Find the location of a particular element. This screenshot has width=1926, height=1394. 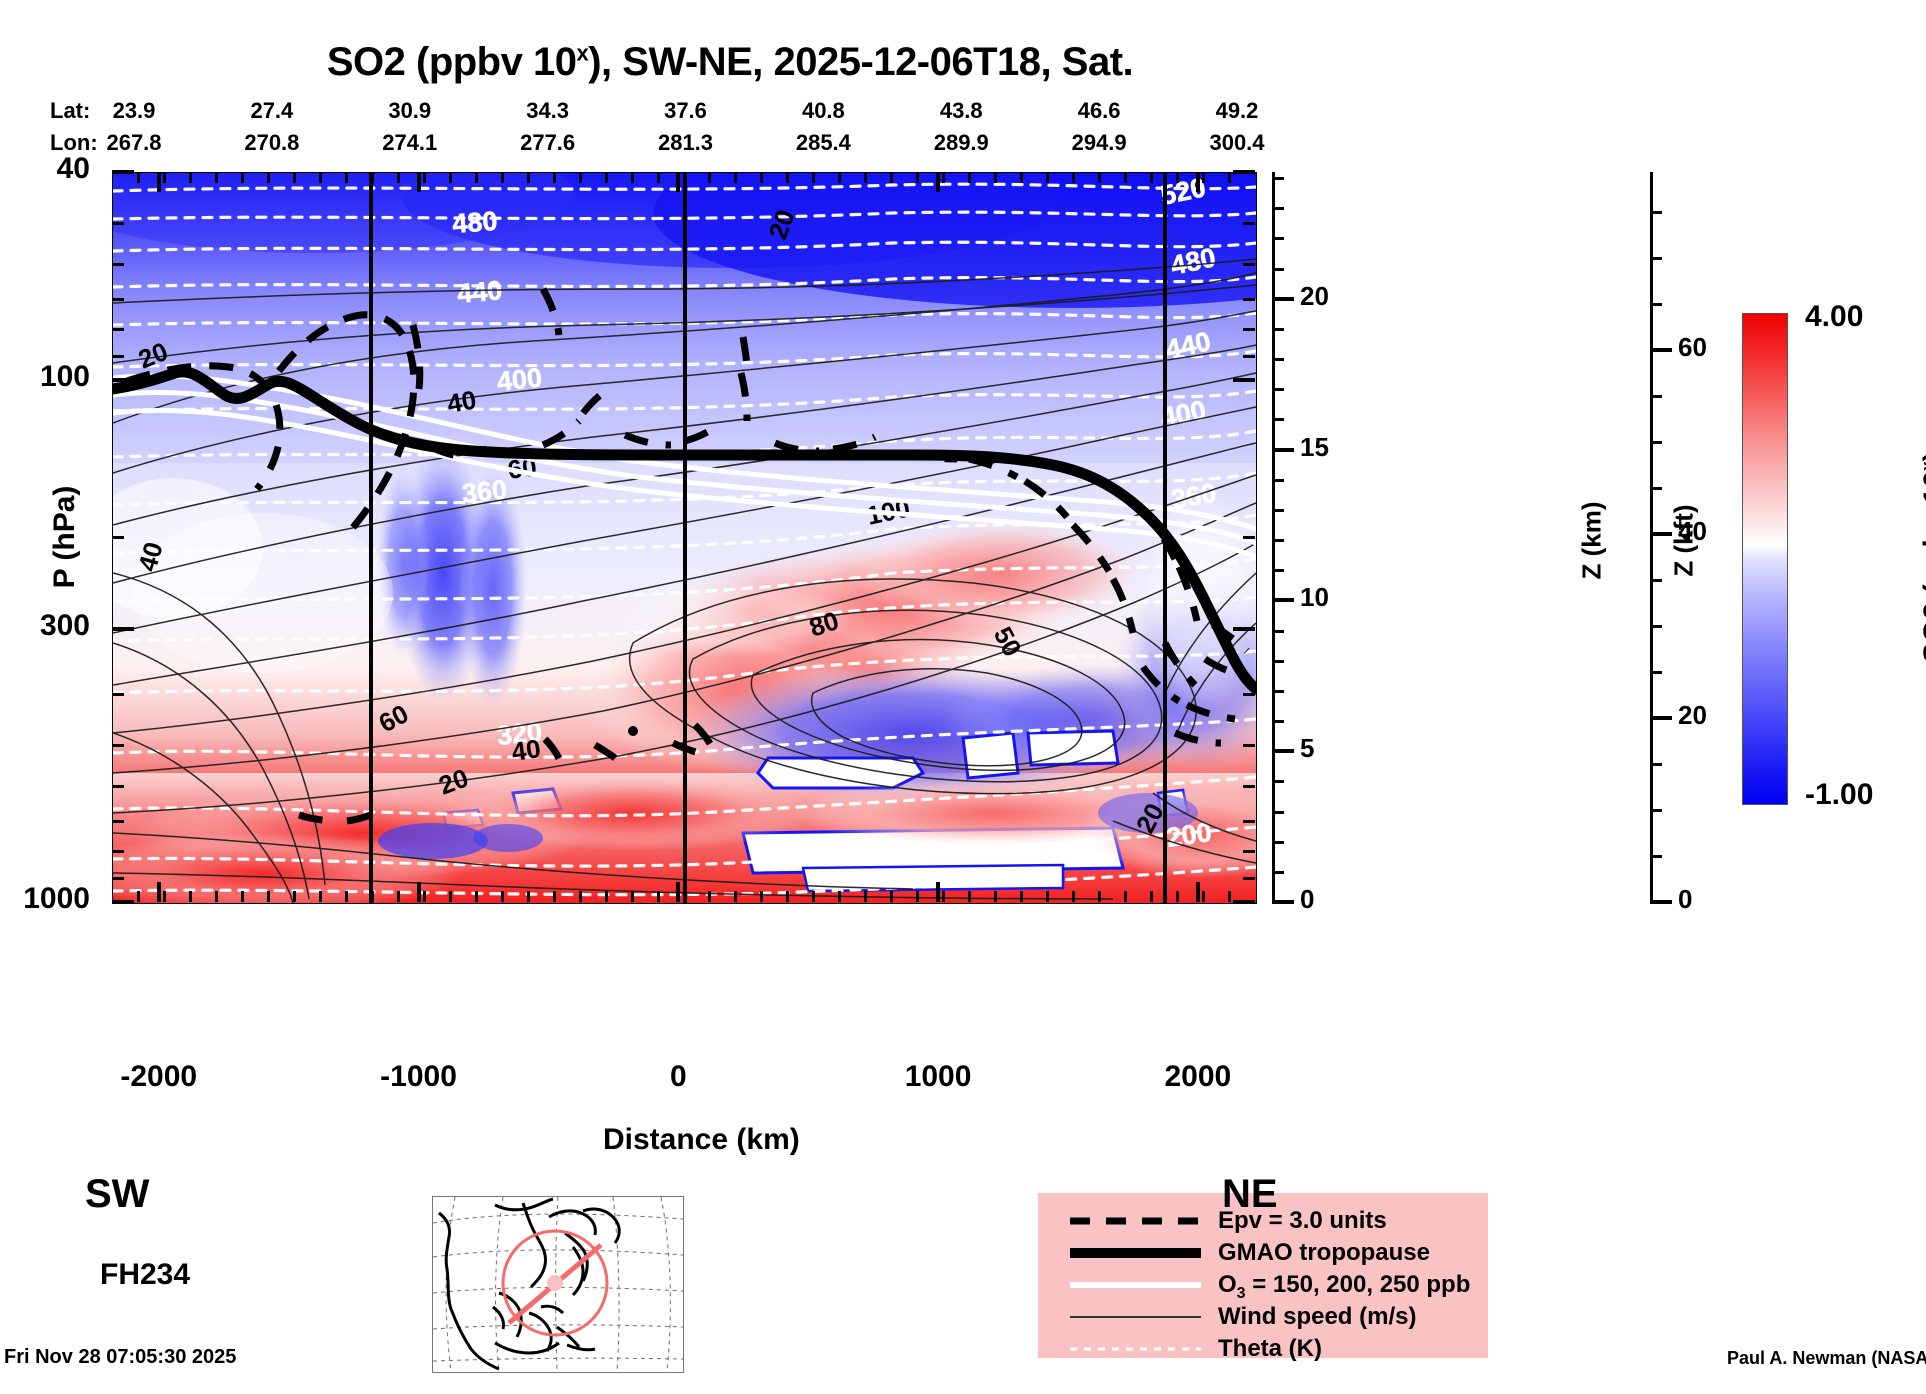

inset-map-canvas is located at coordinates (558, 1284).